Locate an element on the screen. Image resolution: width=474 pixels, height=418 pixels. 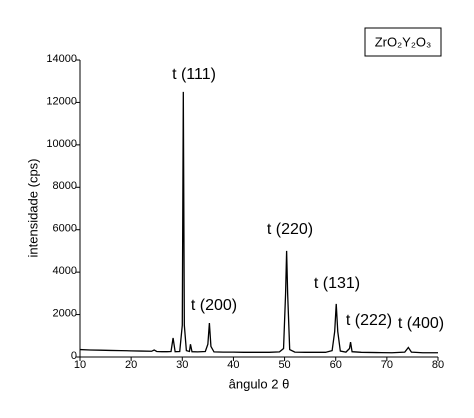
x-tick-label: 40 is located at coordinates (233, 365).